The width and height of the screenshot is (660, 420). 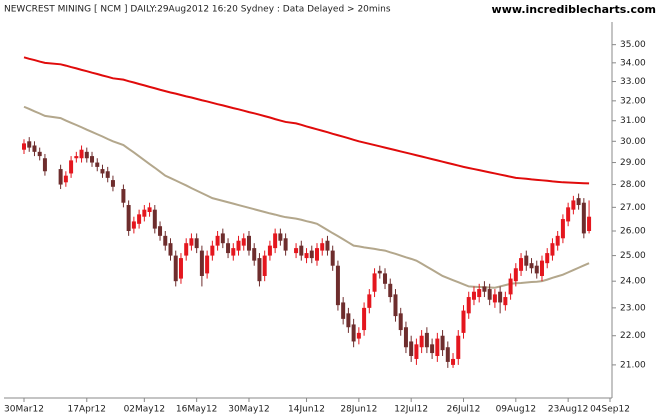 What do you see at coordinates (145, 410) in the screenshot?
I see `x-tick-label: 02May12` at bounding box center [145, 410].